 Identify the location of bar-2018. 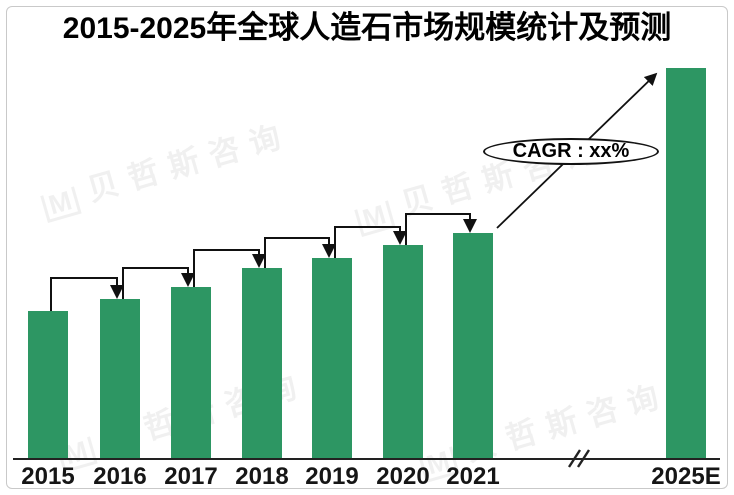
(262, 363).